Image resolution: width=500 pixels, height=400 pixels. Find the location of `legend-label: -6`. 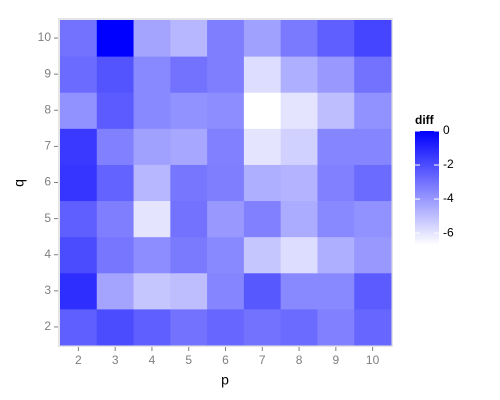

legend-label: -6 is located at coordinates (448, 232).